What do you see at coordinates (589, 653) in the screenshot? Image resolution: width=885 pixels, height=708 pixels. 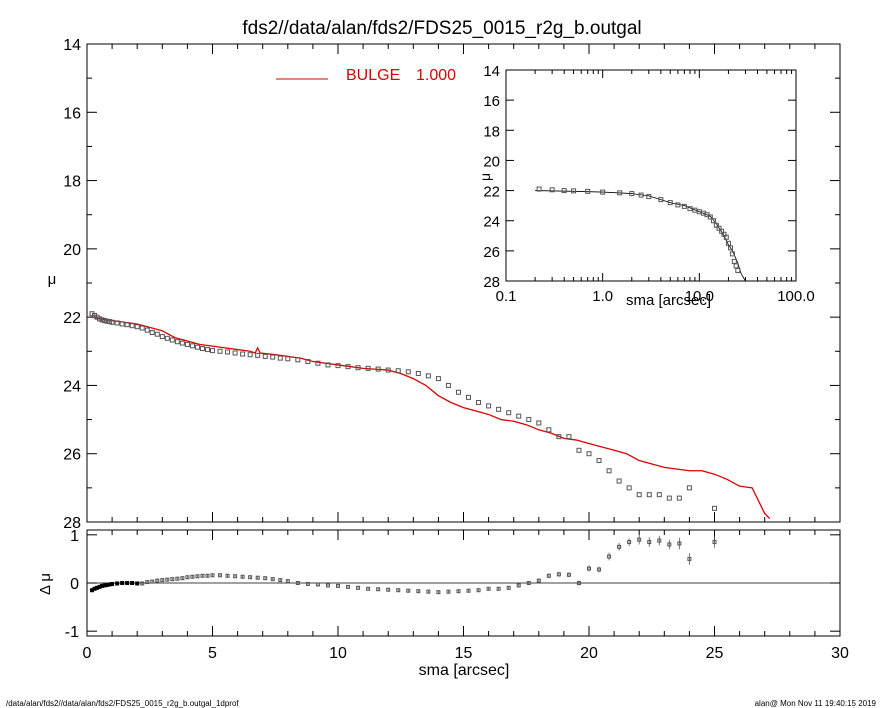 I see `x-tick-label: 20` at bounding box center [589, 653].